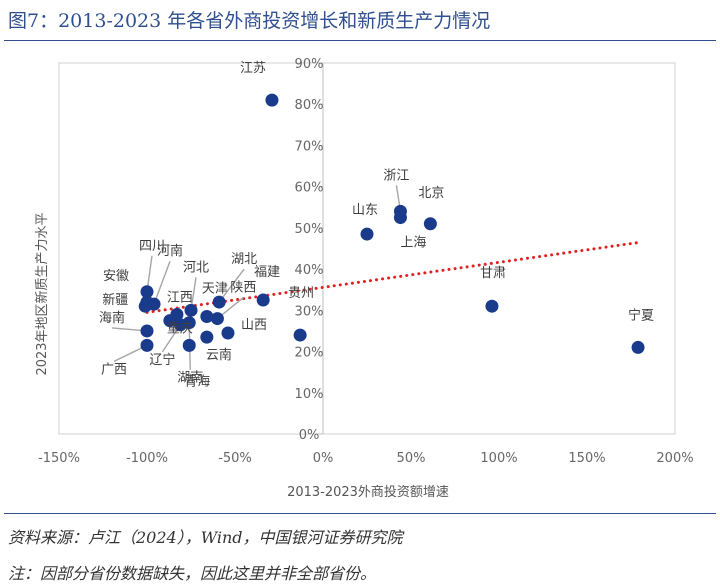 The height and width of the screenshot is (587, 720). I want to click on x-tick-label-50: -50%, so click(235, 458).